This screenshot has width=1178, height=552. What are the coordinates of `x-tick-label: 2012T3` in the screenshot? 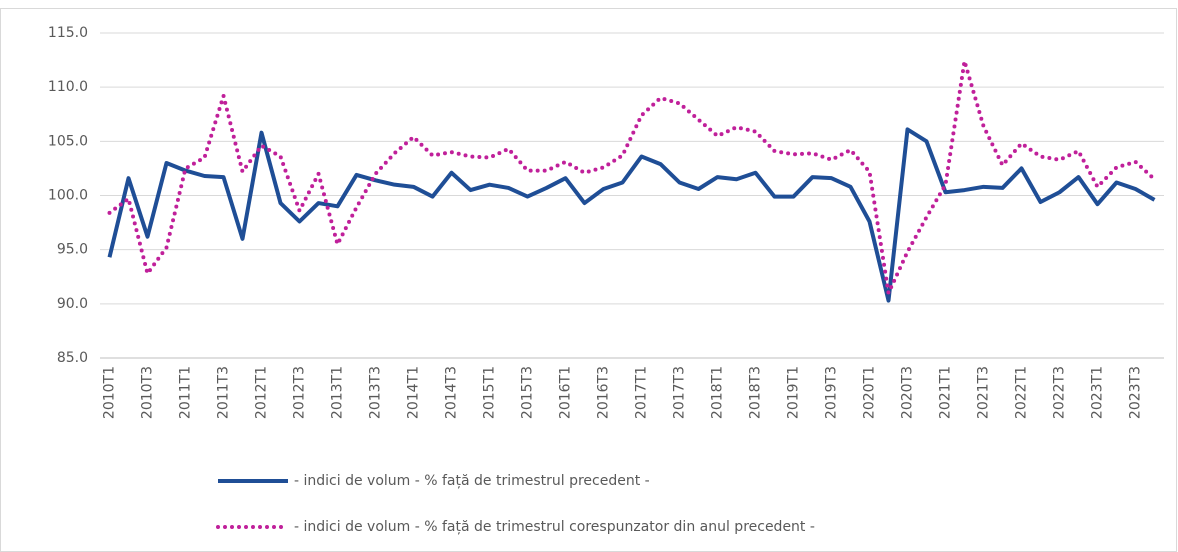 It's located at (300, 392).